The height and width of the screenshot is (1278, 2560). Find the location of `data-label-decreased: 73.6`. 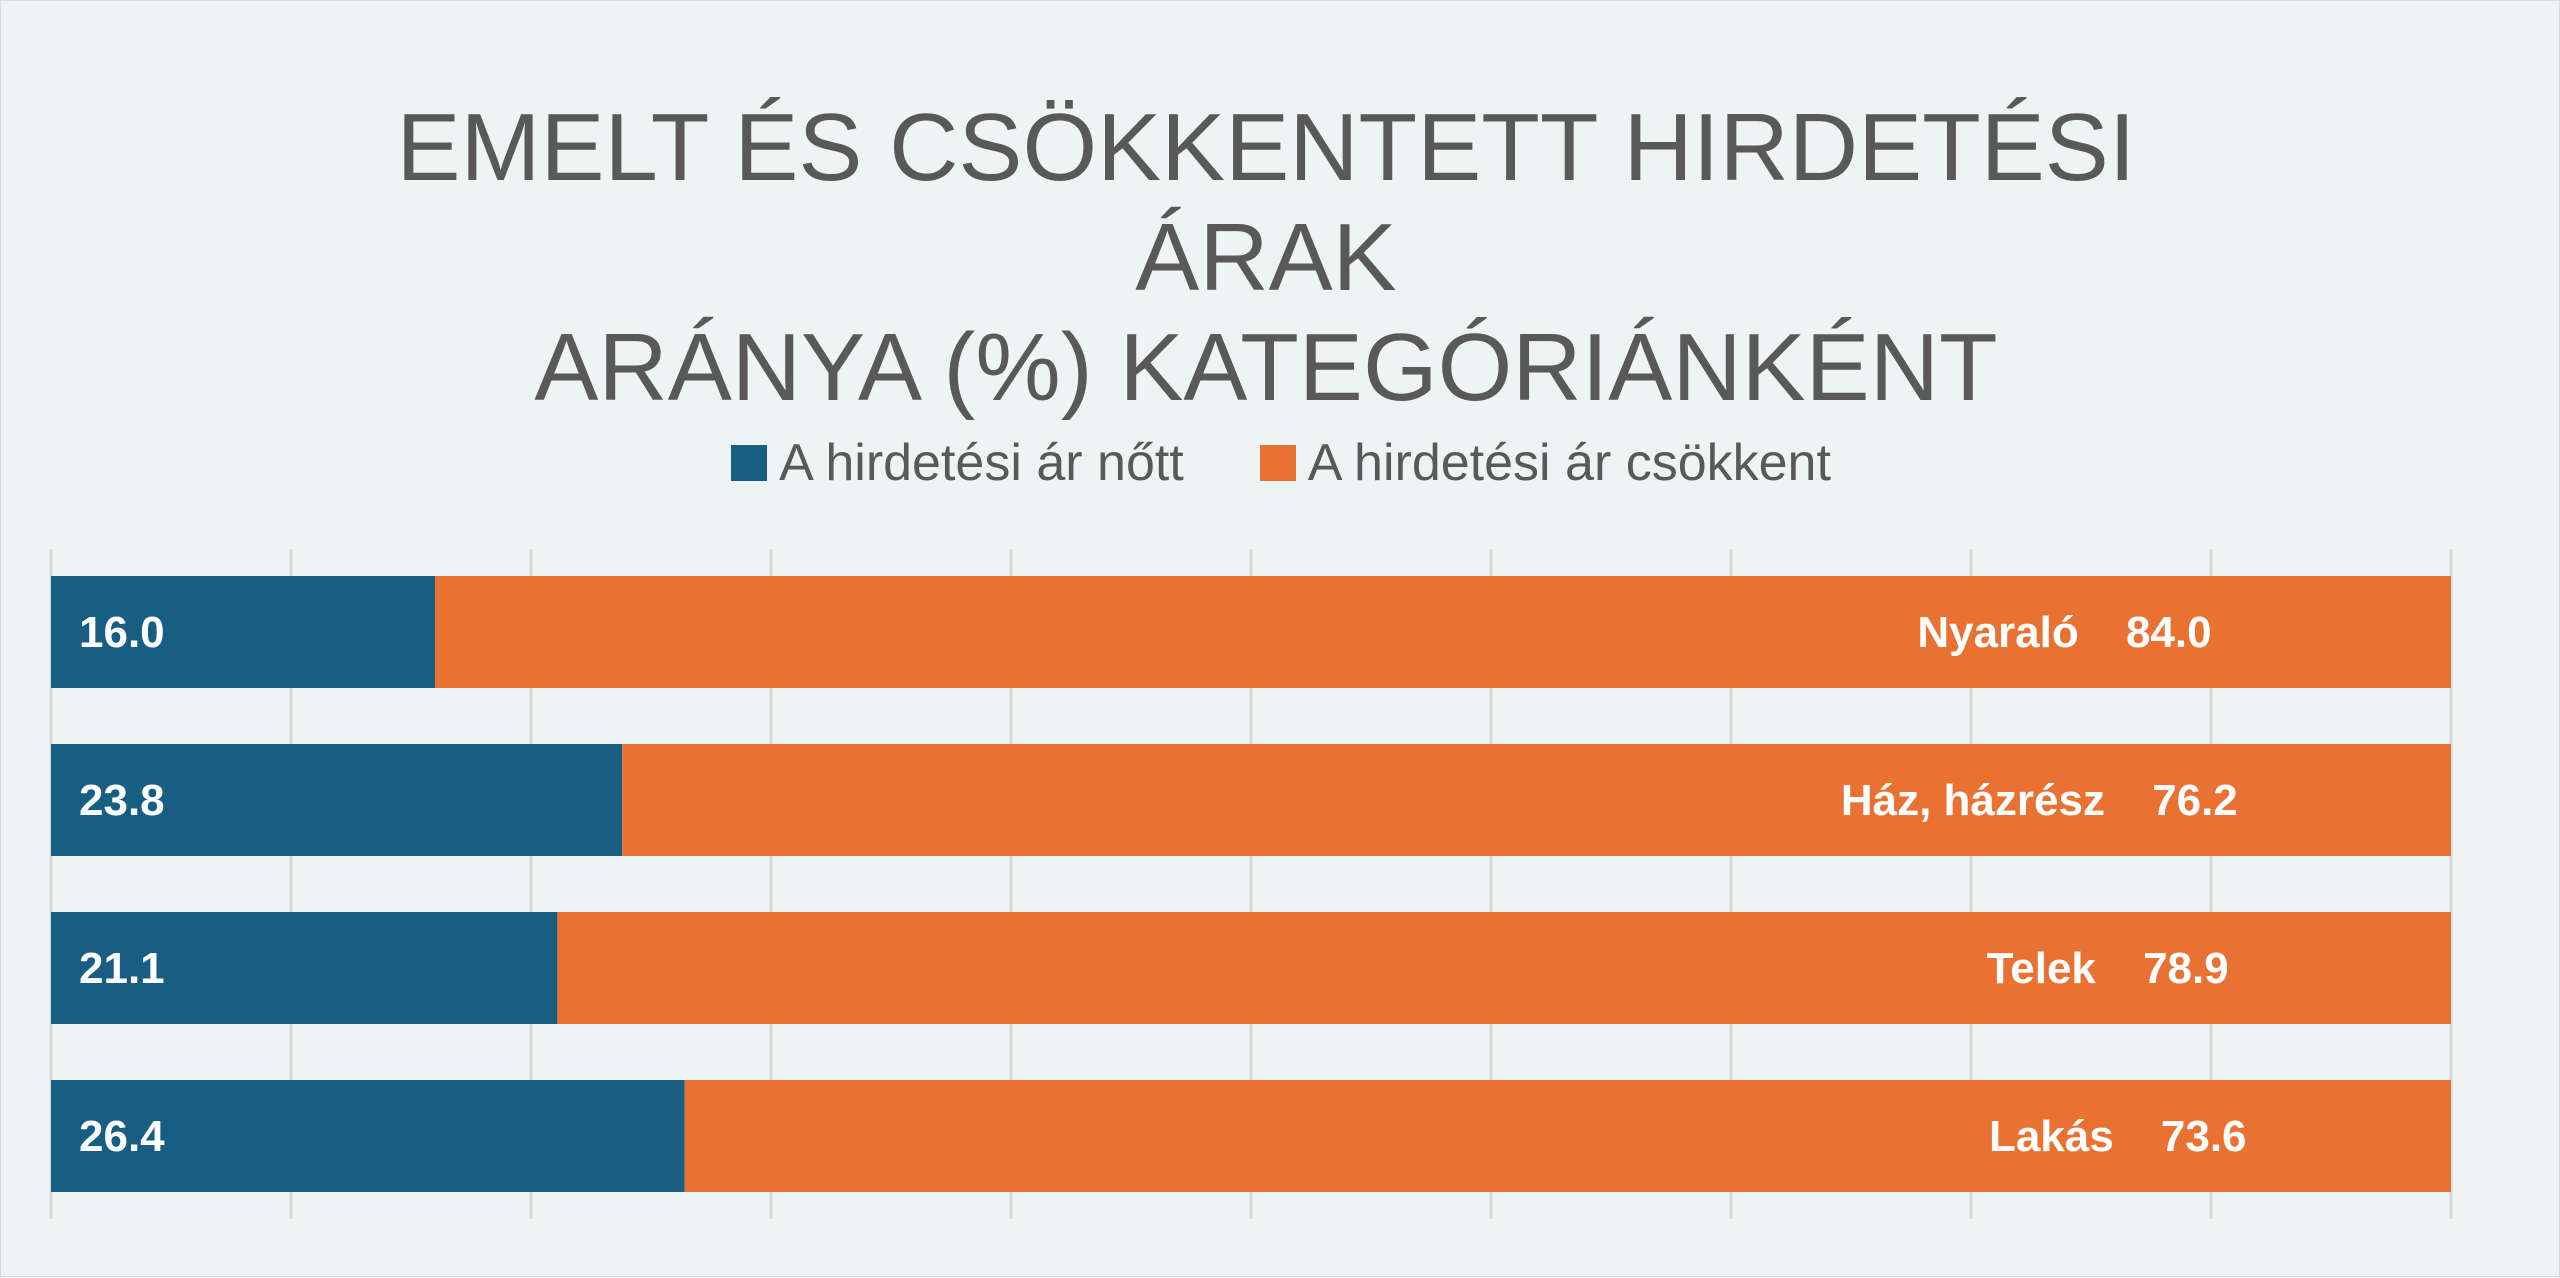

data-label-decreased: 73.6 is located at coordinates (2204, 1136).